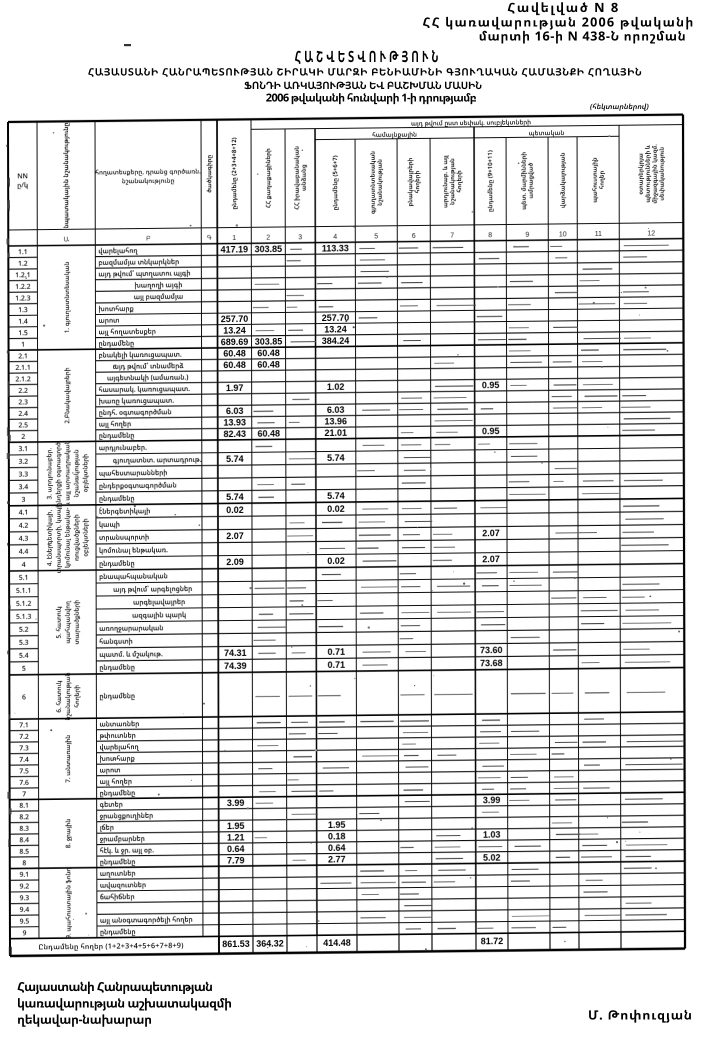  I want to click on svg-text: 7.79, so click(236, 860).